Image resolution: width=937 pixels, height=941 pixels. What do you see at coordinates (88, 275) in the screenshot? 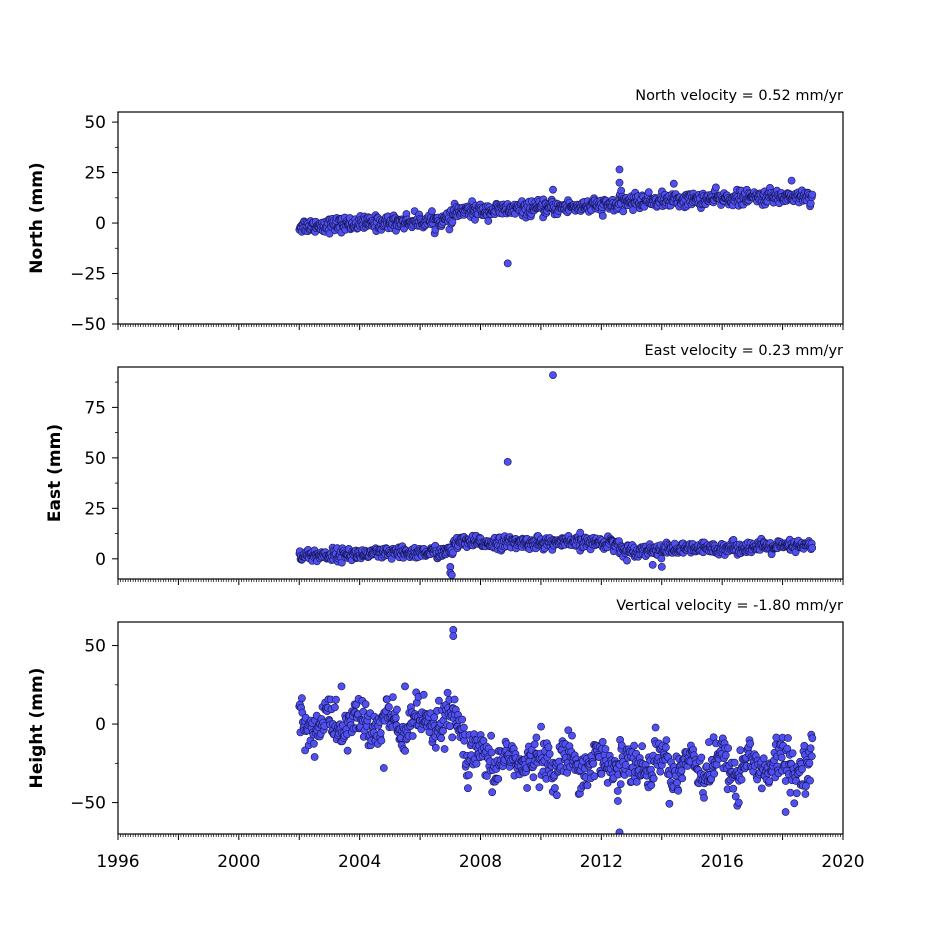
I see `y-tick-label: −25` at bounding box center [88, 275].